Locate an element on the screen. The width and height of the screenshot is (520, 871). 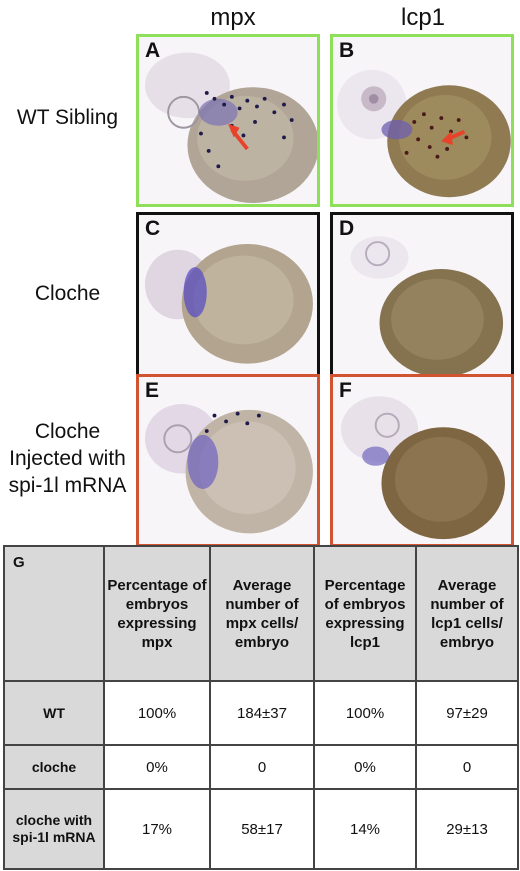
row-label-injected: Cloche Injected with spi-1l mRNA is located at coordinates (67, 458).